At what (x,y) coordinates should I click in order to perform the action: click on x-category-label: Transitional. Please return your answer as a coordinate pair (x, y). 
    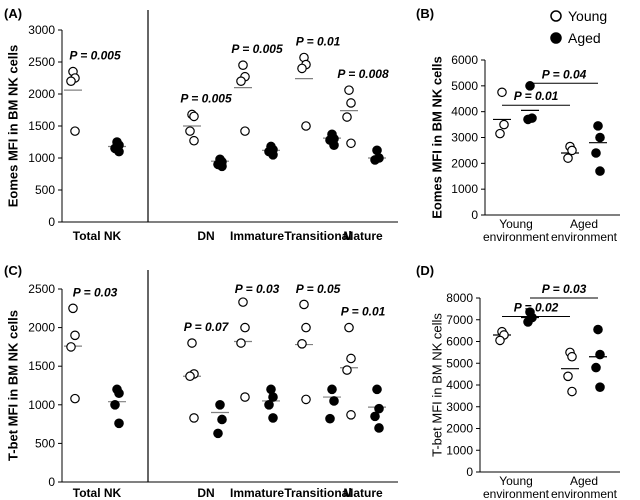
    Looking at the image, I should click on (317, 493).